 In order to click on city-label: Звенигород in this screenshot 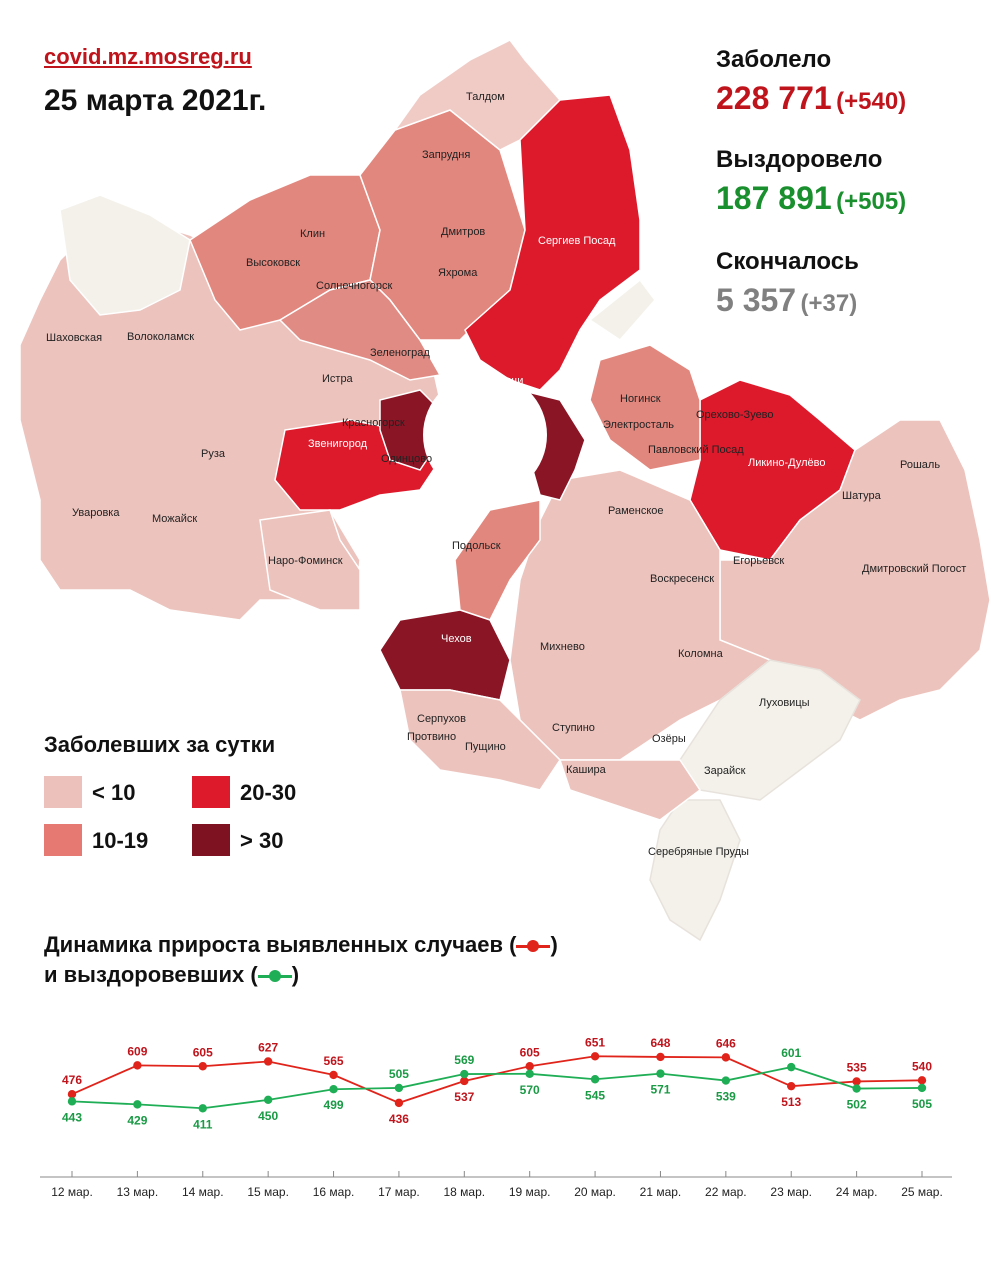, I will do `click(338, 444)`.